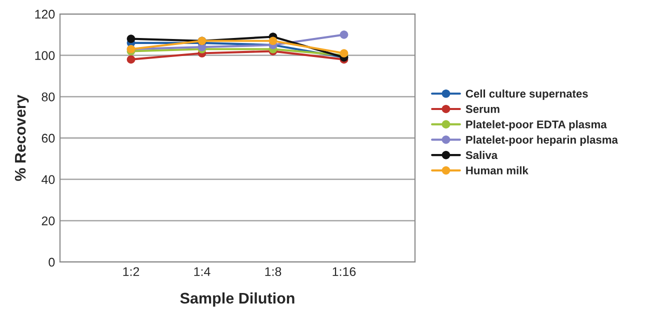 This screenshot has height=326, width=650. Describe the element at coordinates (45, 55) in the screenshot. I see `y-tick-label: 100` at that location.